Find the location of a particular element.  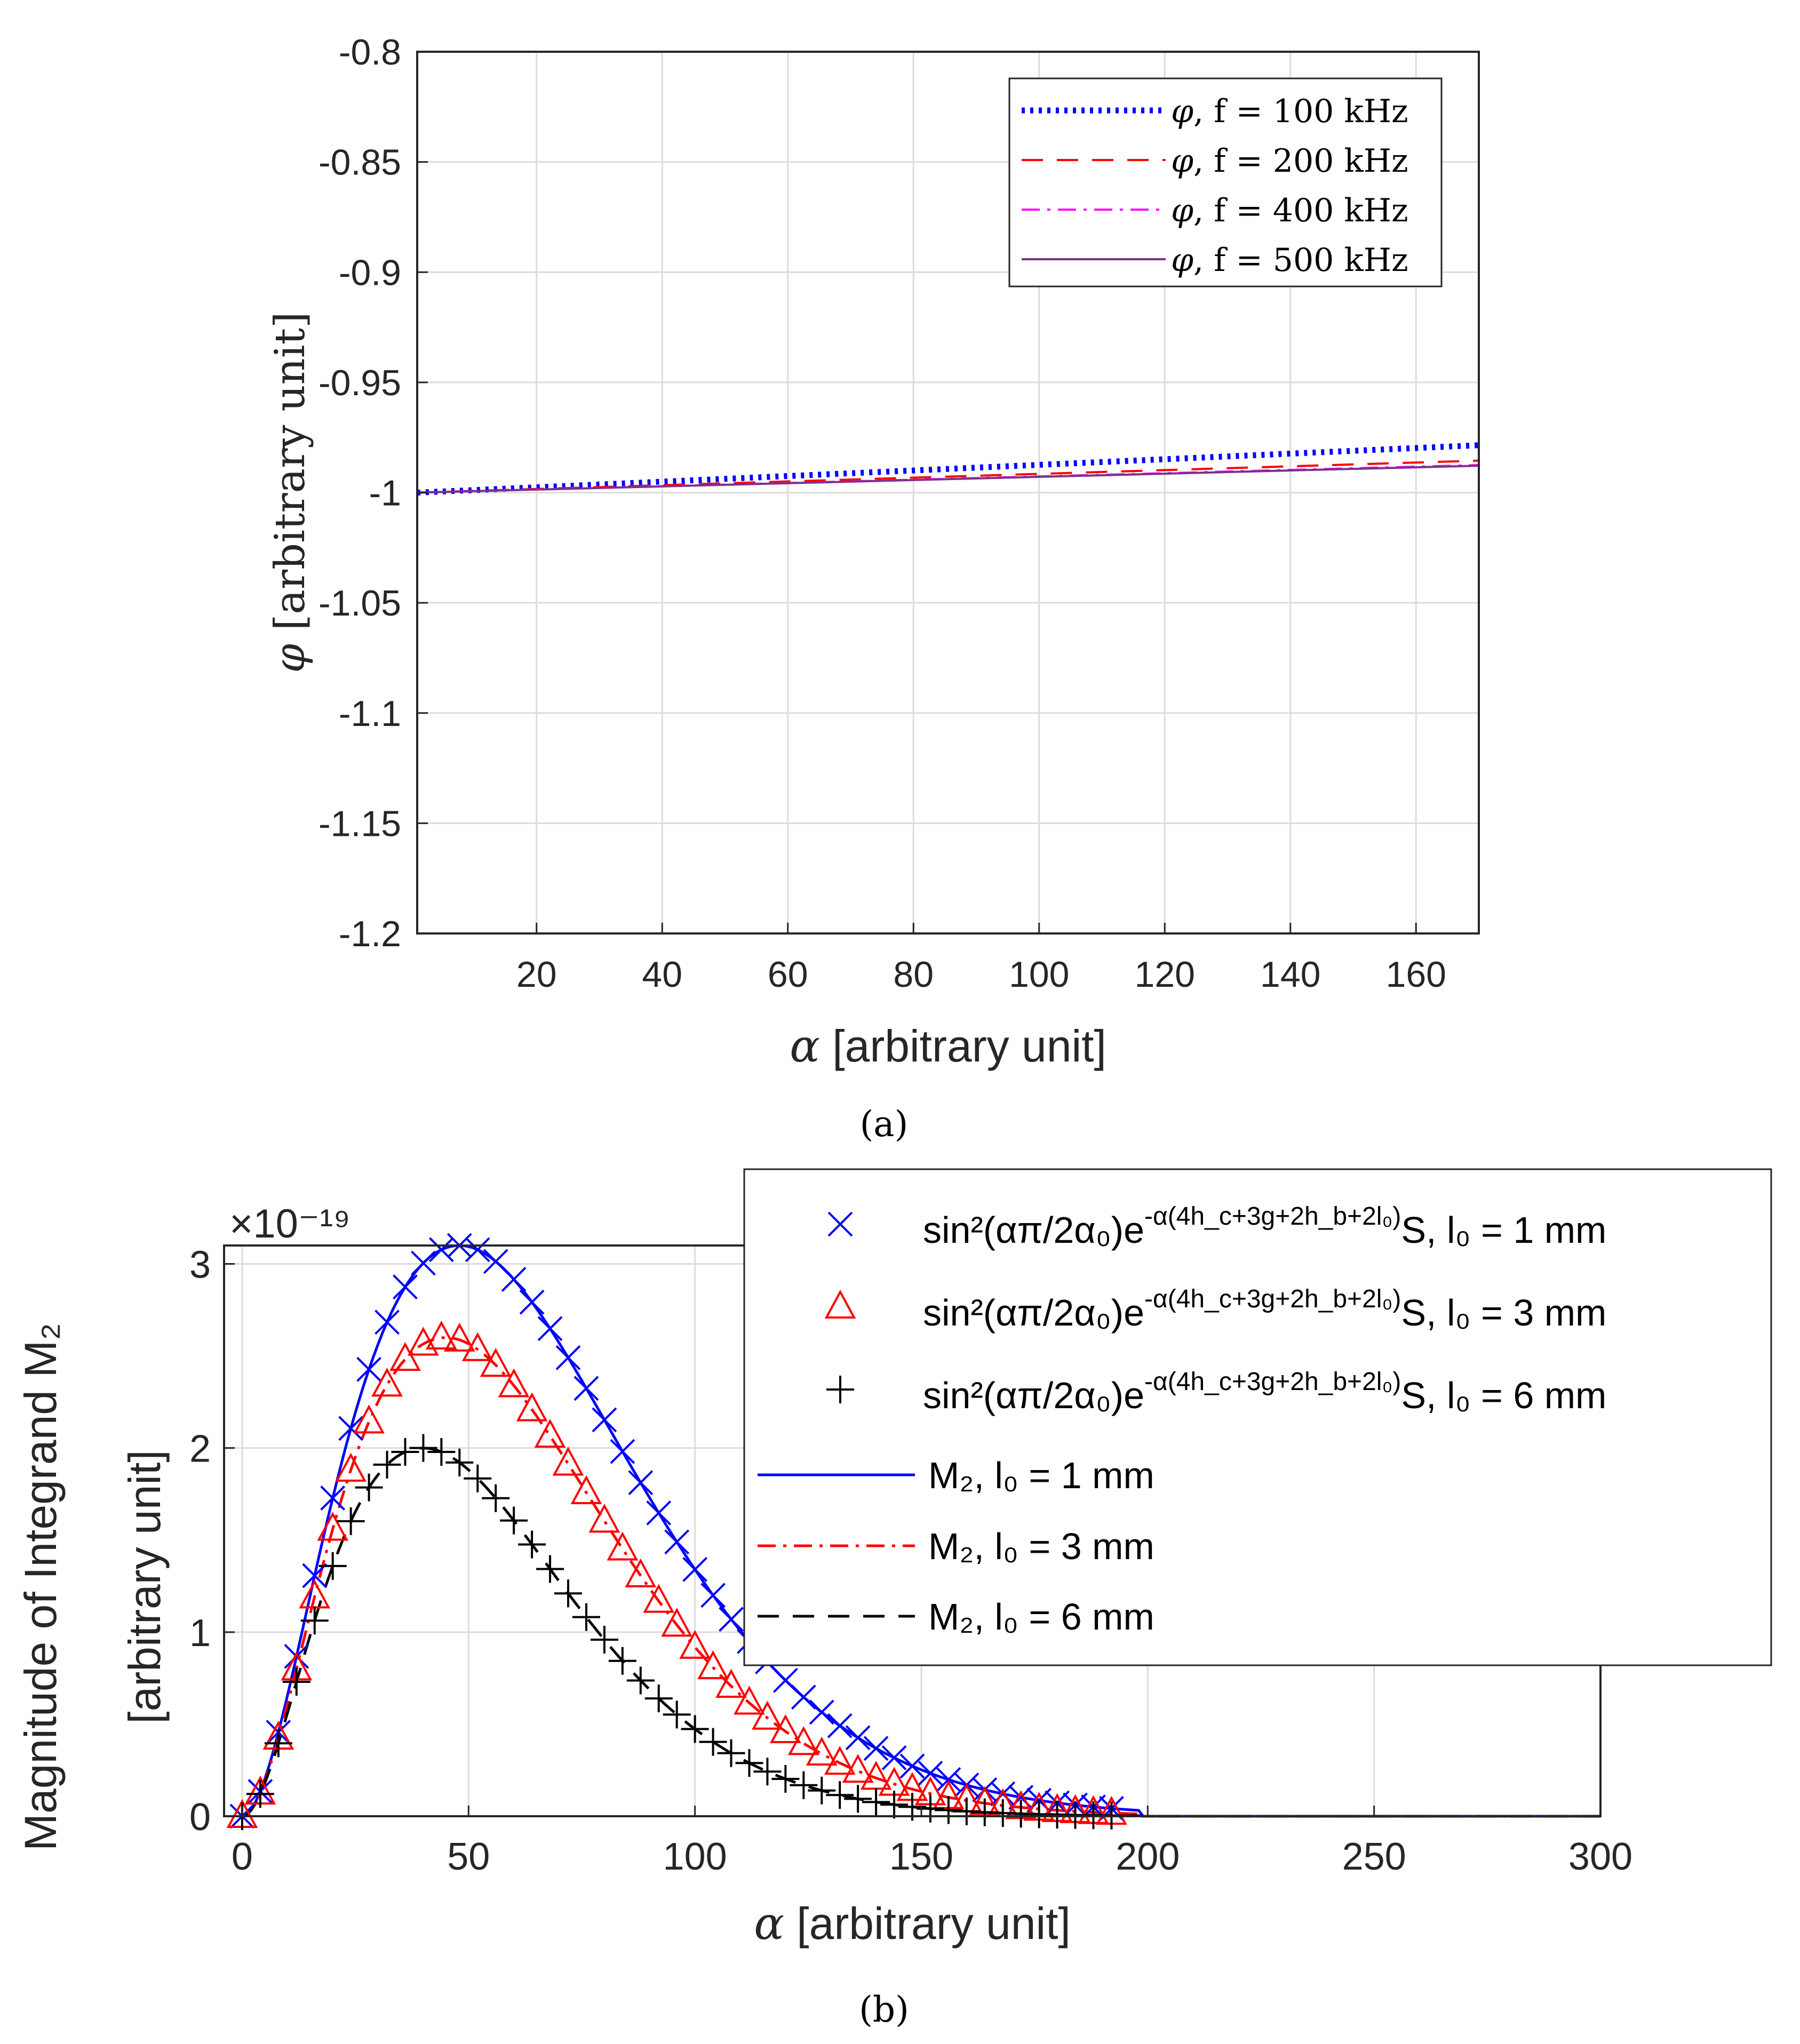

chart-a-legend-text: , f = 400 kHz is located at coordinates (1300, 210).